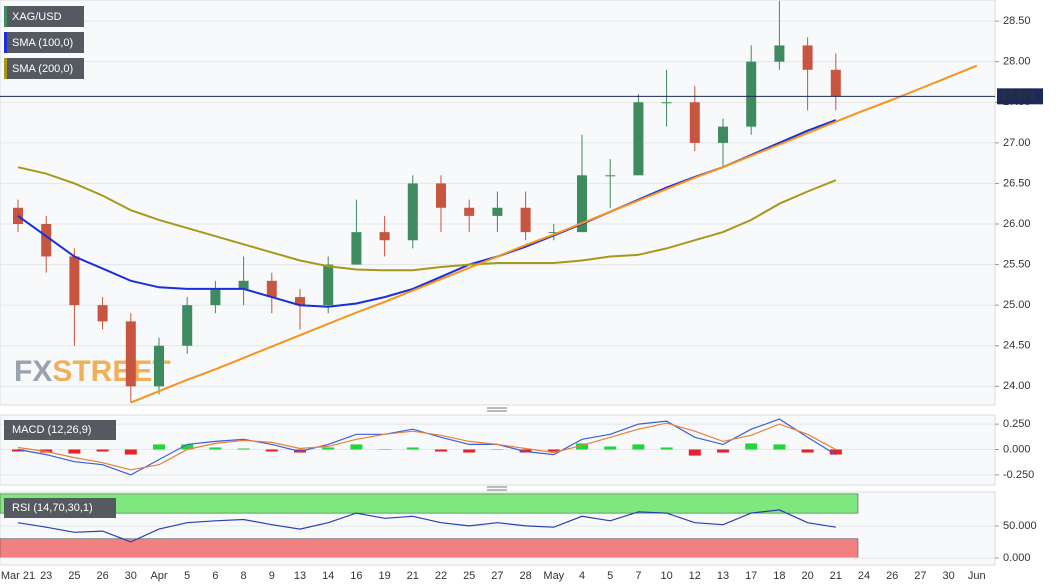  Describe the element at coordinates (695, 576) in the screenshot. I see `x-tick-label: 12` at that location.